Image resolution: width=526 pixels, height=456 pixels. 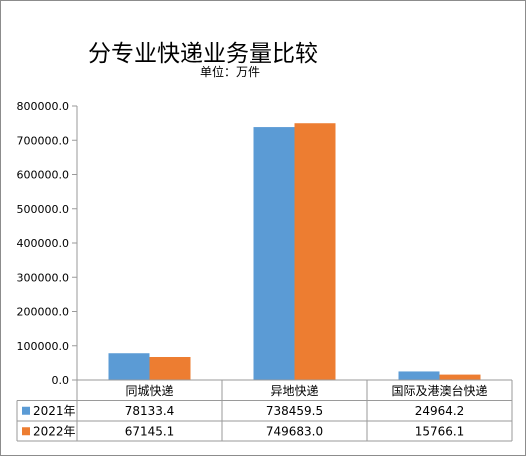 I want to click on y-tick-label: 500000.0, so click(x=43, y=209).